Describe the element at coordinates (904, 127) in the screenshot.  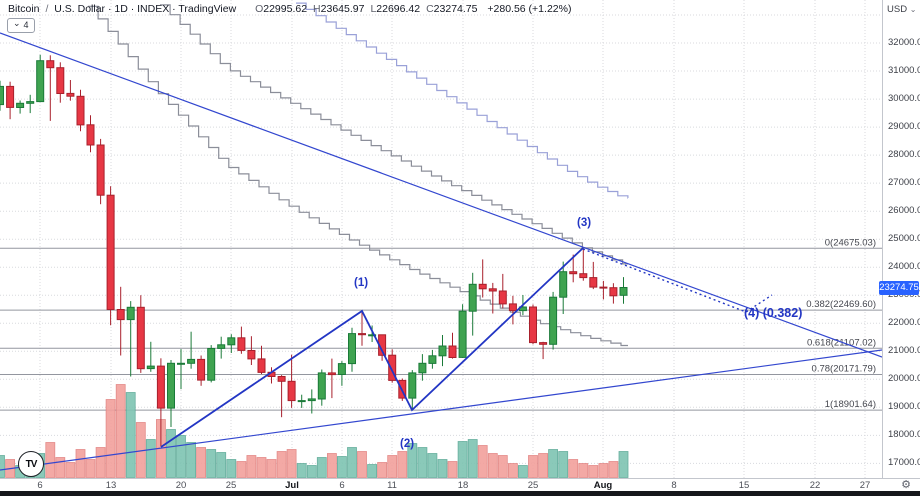
I see `price-tick-label: 29000.00` at that location.